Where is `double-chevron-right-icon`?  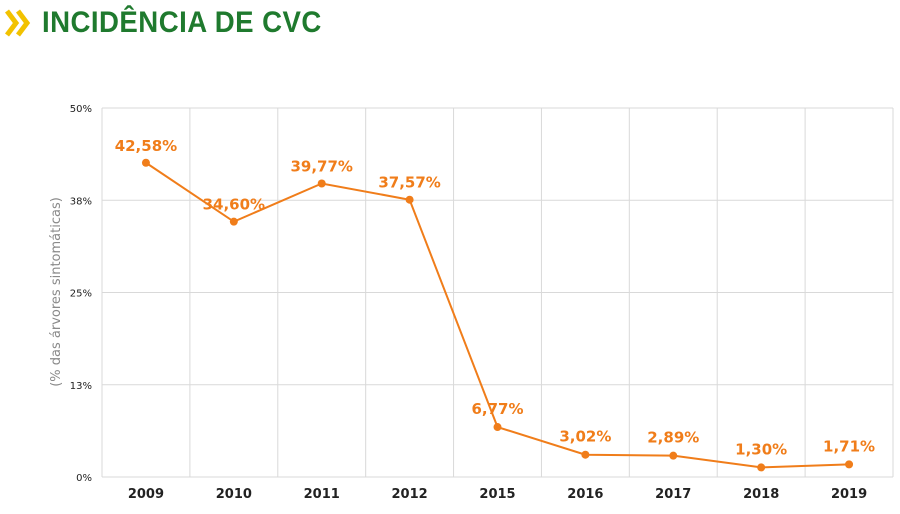 double-chevron-right-icon is located at coordinates (18, 23).